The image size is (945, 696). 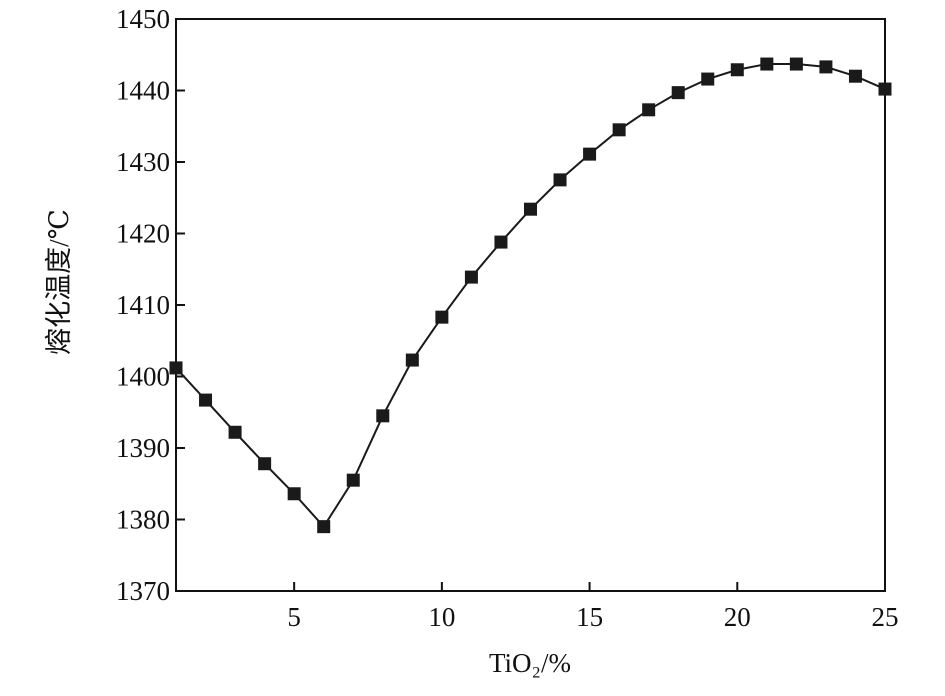 What do you see at coordinates (143, 520) in the screenshot?
I see `y-tick-label: 1380` at bounding box center [143, 520].